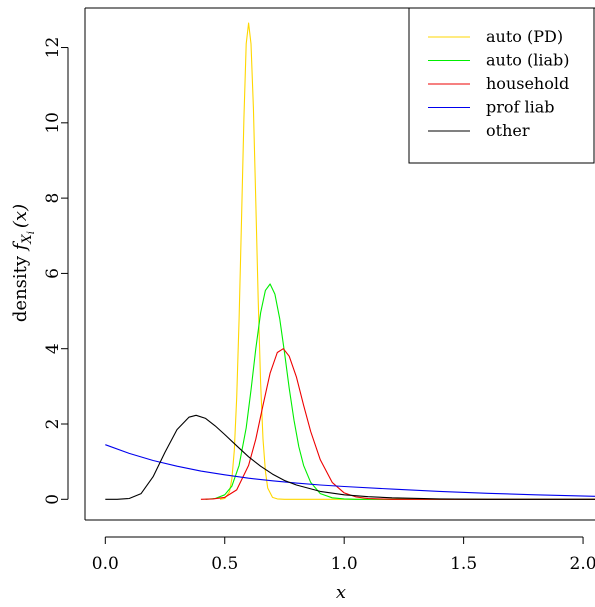 The image size is (595, 607). I want to click on legend-box, so click(501, 85).